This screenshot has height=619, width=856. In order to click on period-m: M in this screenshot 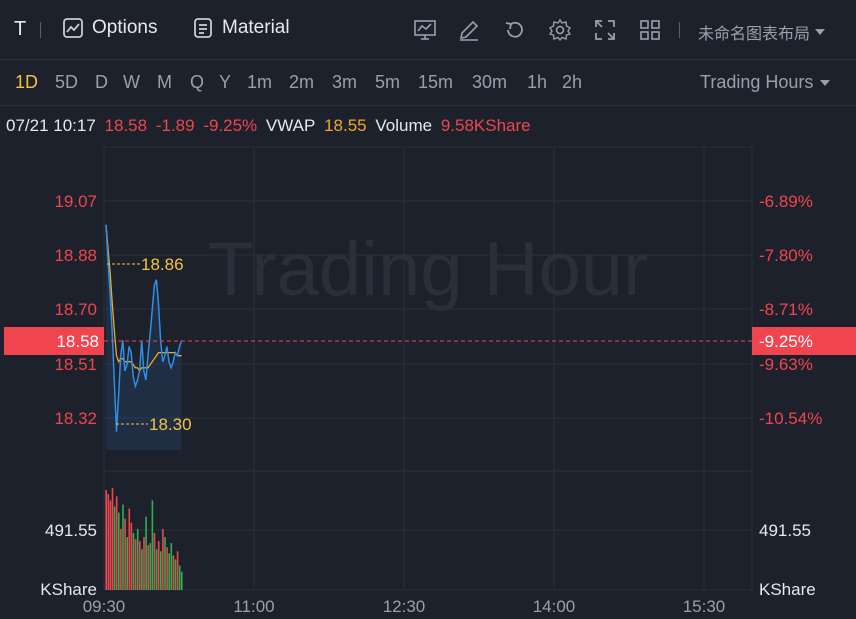, I will do `click(164, 82)`.